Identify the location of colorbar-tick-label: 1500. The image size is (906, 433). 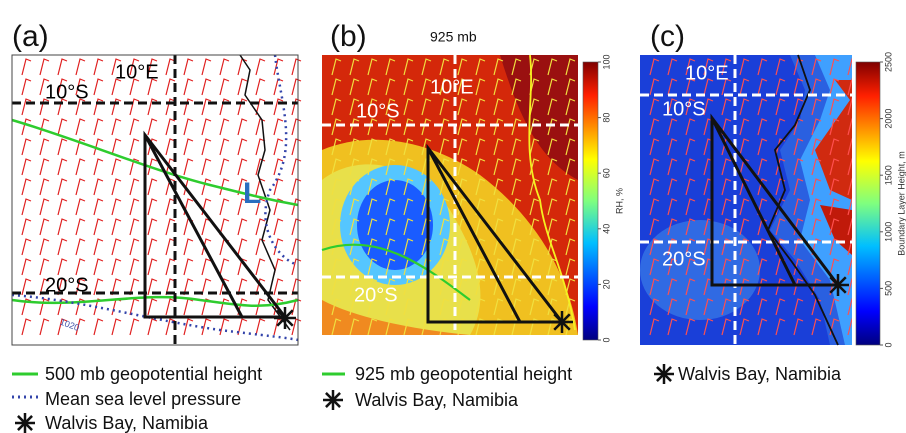
(888, 175).